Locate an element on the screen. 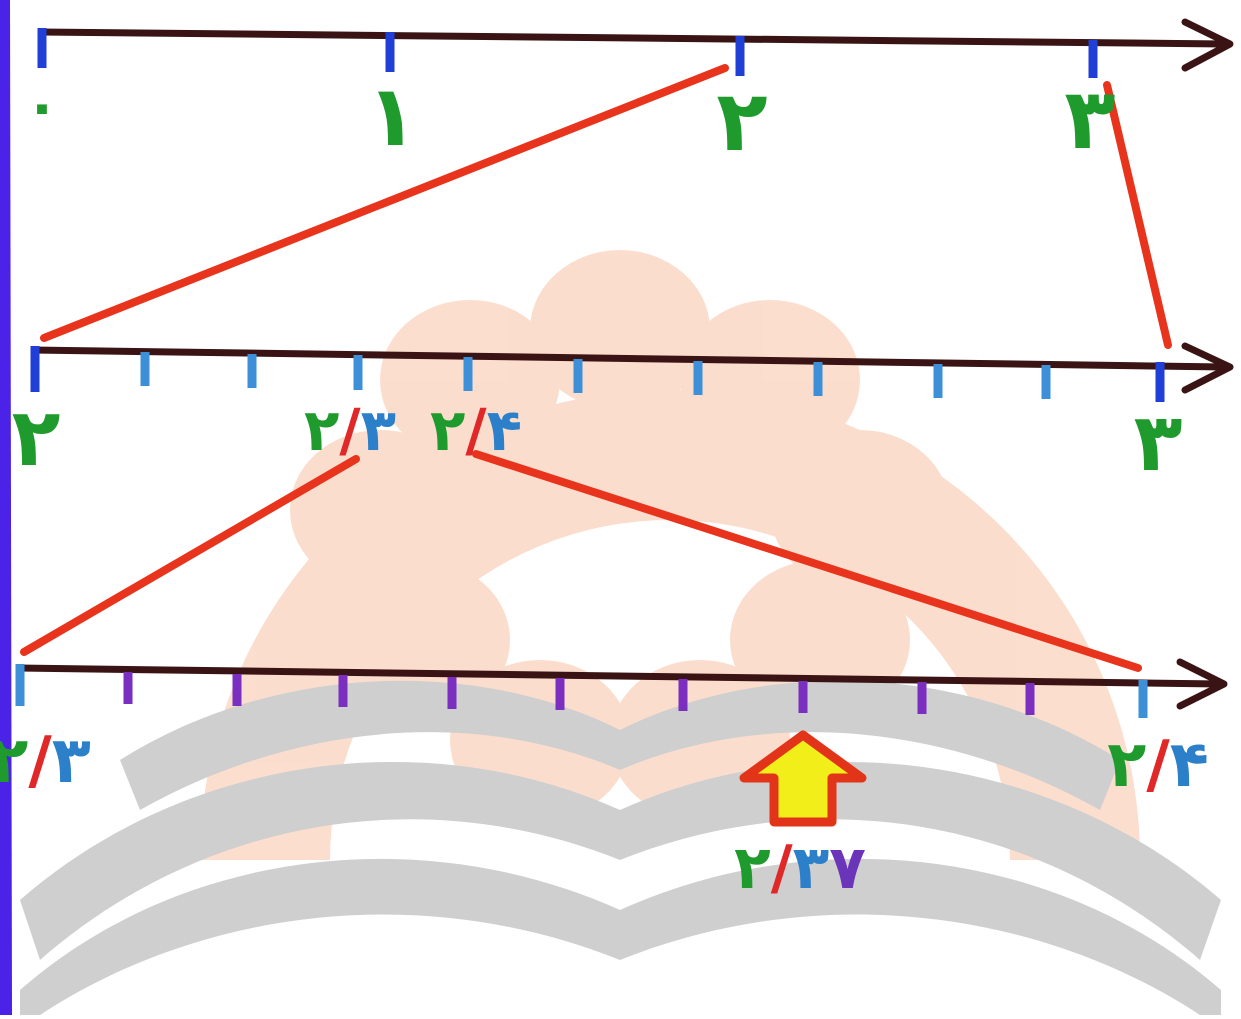 The width and height of the screenshot is (1241, 1019). label-2-1-frac: ۳ is located at coordinates (378, 430).